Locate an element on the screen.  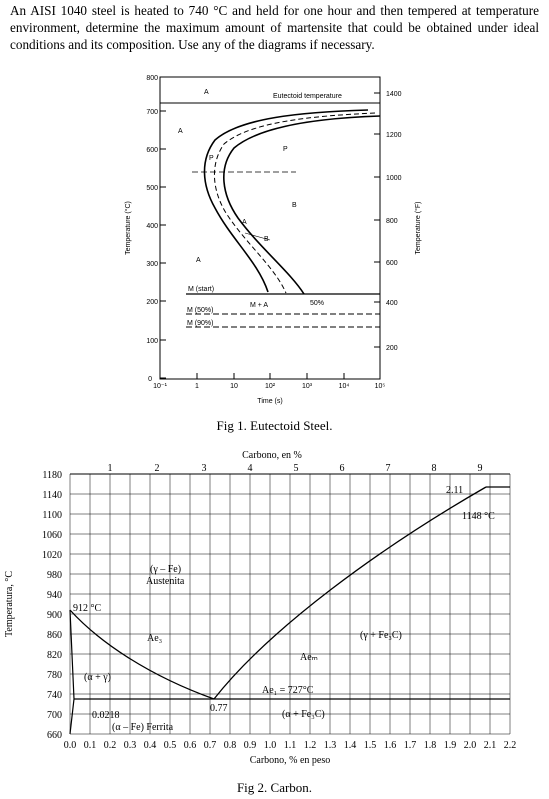
svg-text: 3 is located at coordinates (204, 468).